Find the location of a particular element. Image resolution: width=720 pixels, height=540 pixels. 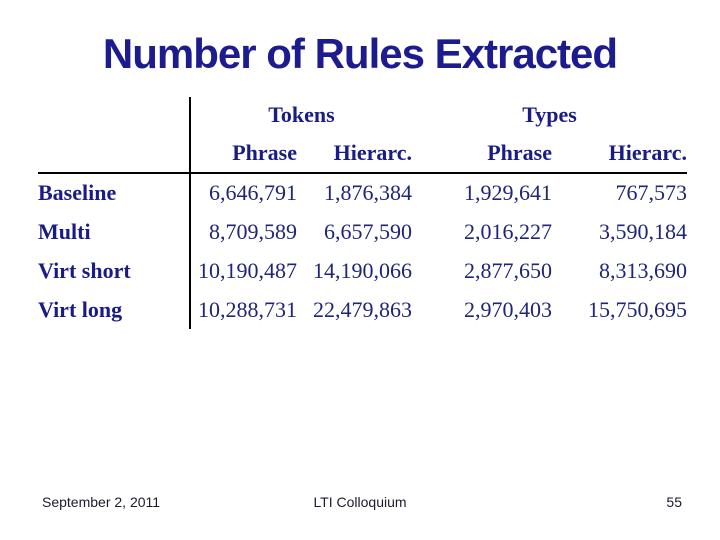

cell-value: 14,190,066 is located at coordinates (362, 270).